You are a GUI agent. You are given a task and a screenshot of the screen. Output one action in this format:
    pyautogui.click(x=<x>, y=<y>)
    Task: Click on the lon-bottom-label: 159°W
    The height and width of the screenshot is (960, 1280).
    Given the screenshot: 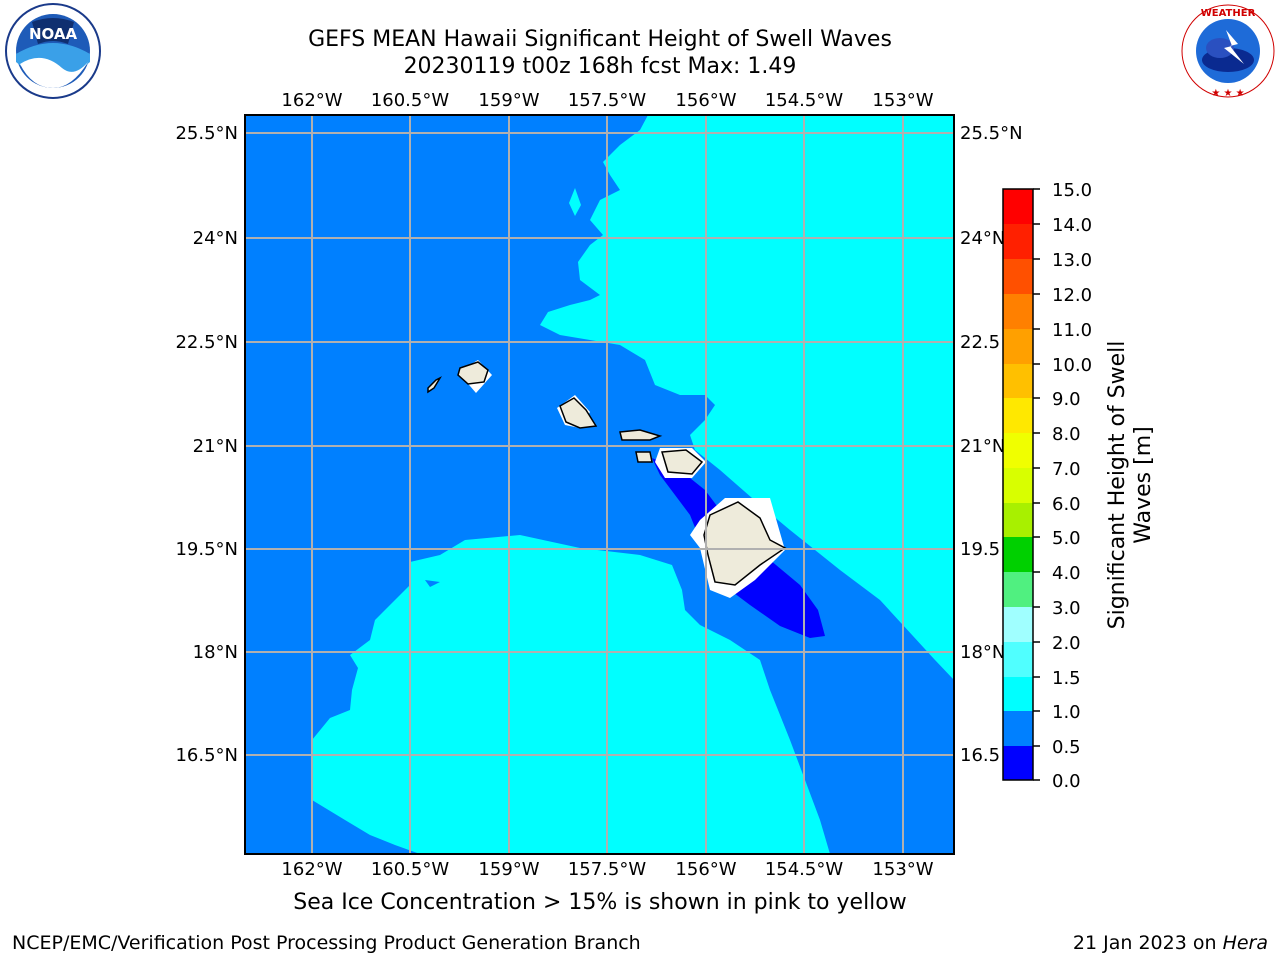 What is the action you would take?
    pyautogui.click(x=508, y=869)
    